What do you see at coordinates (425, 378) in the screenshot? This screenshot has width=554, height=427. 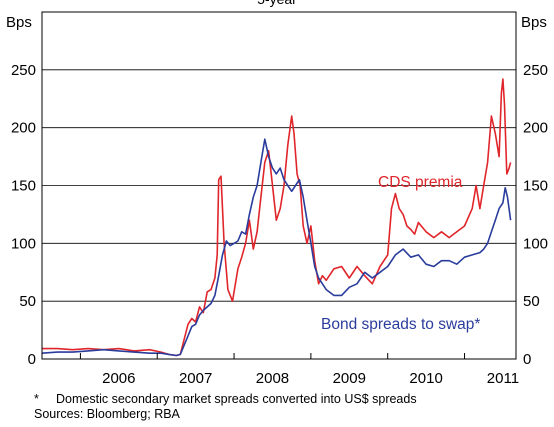 I see `x-tick-label: 2010` at bounding box center [425, 378].